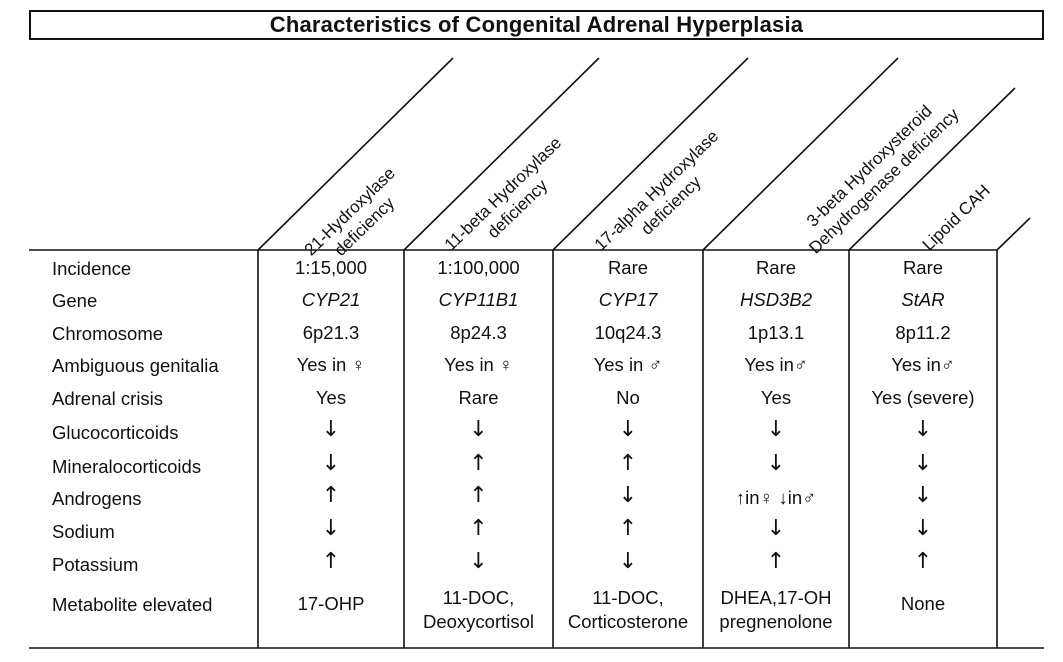 This screenshot has height=662, width=1063. Describe the element at coordinates (330, 267) in the screenshot. I see `table-cell: 1:15,000` at that location.